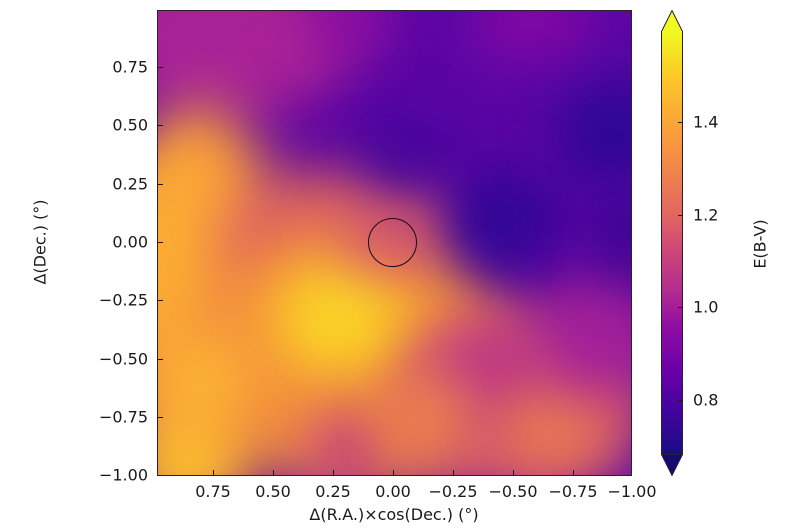 The image size is (800, 530). What do you see at coordinates (706, 215) in the screenshot?
I see `colorbar-tick-label: 1.2` at bounding box center [706, 215].